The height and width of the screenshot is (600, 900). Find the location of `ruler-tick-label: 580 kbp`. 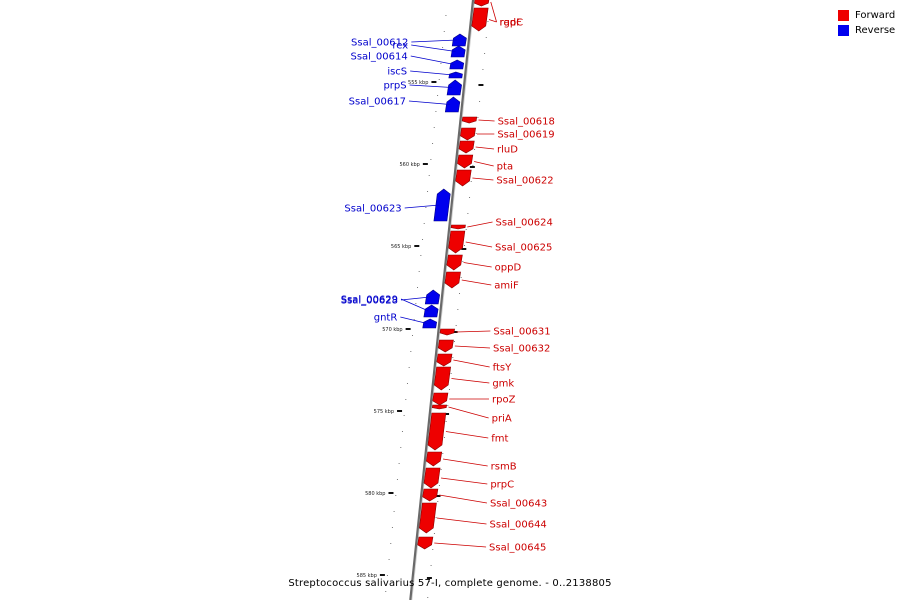

ruler-tick-label: 580 kbp is located at coordinates (375, 494).